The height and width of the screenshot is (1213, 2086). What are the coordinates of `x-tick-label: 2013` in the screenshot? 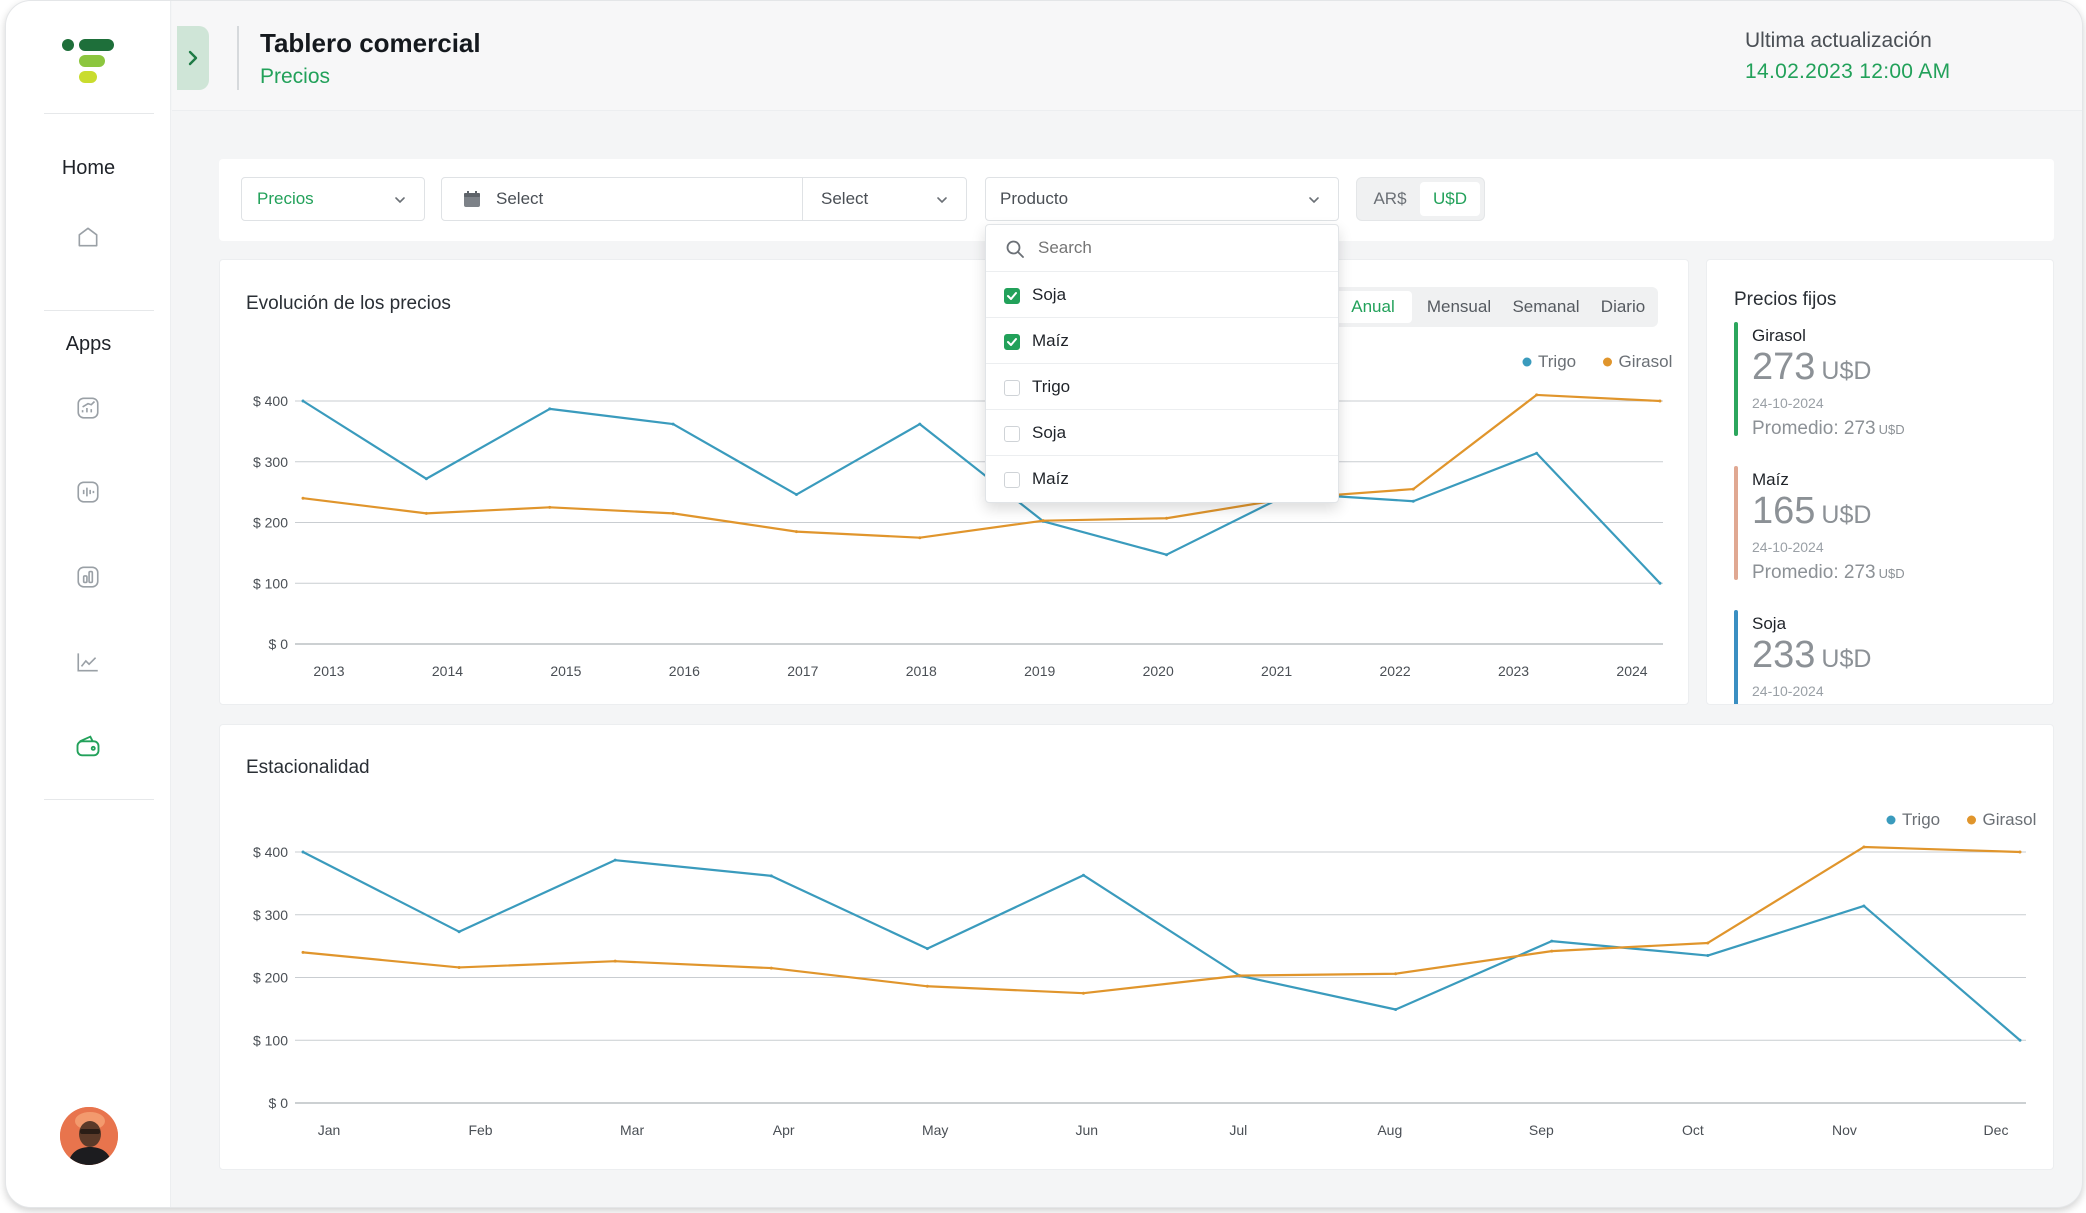 It's located at (328, 671).